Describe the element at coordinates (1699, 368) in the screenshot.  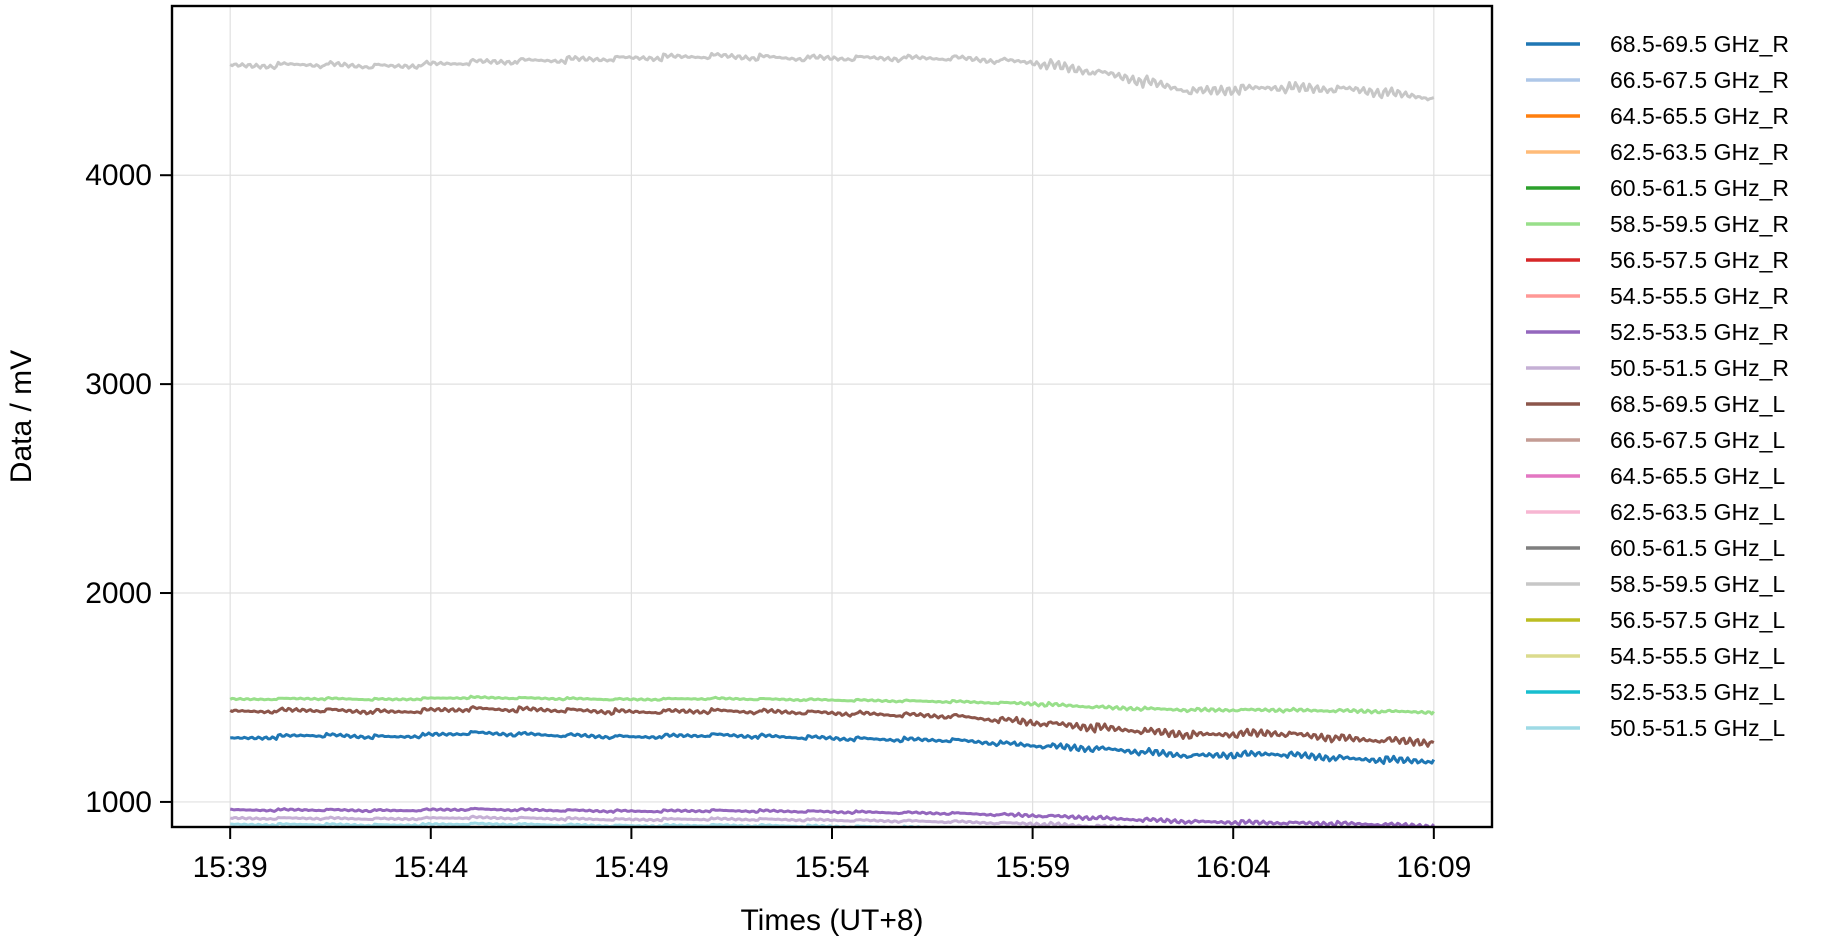
I see `legend-label: 50.5-51.5 GHz_R` at that location.